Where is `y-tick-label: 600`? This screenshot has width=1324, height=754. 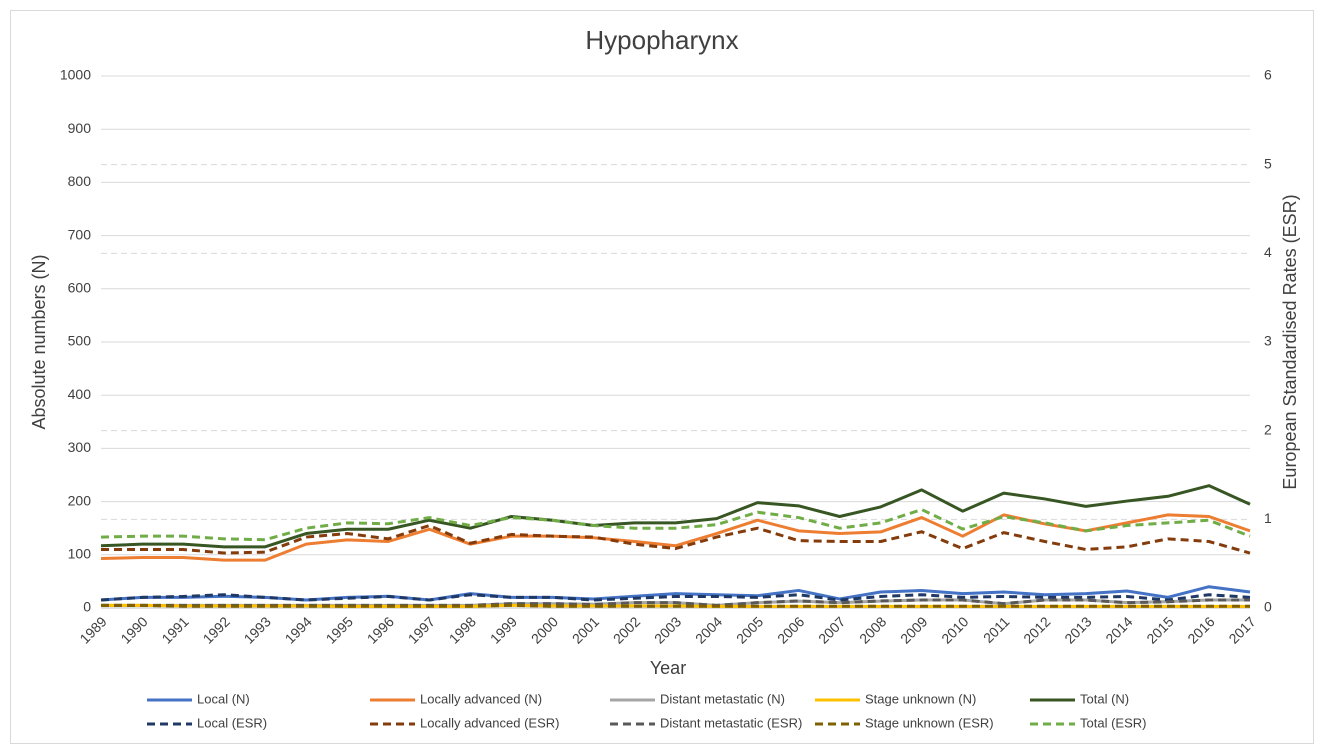 y-tick-label: 600 is located at coordinates (80, 288).